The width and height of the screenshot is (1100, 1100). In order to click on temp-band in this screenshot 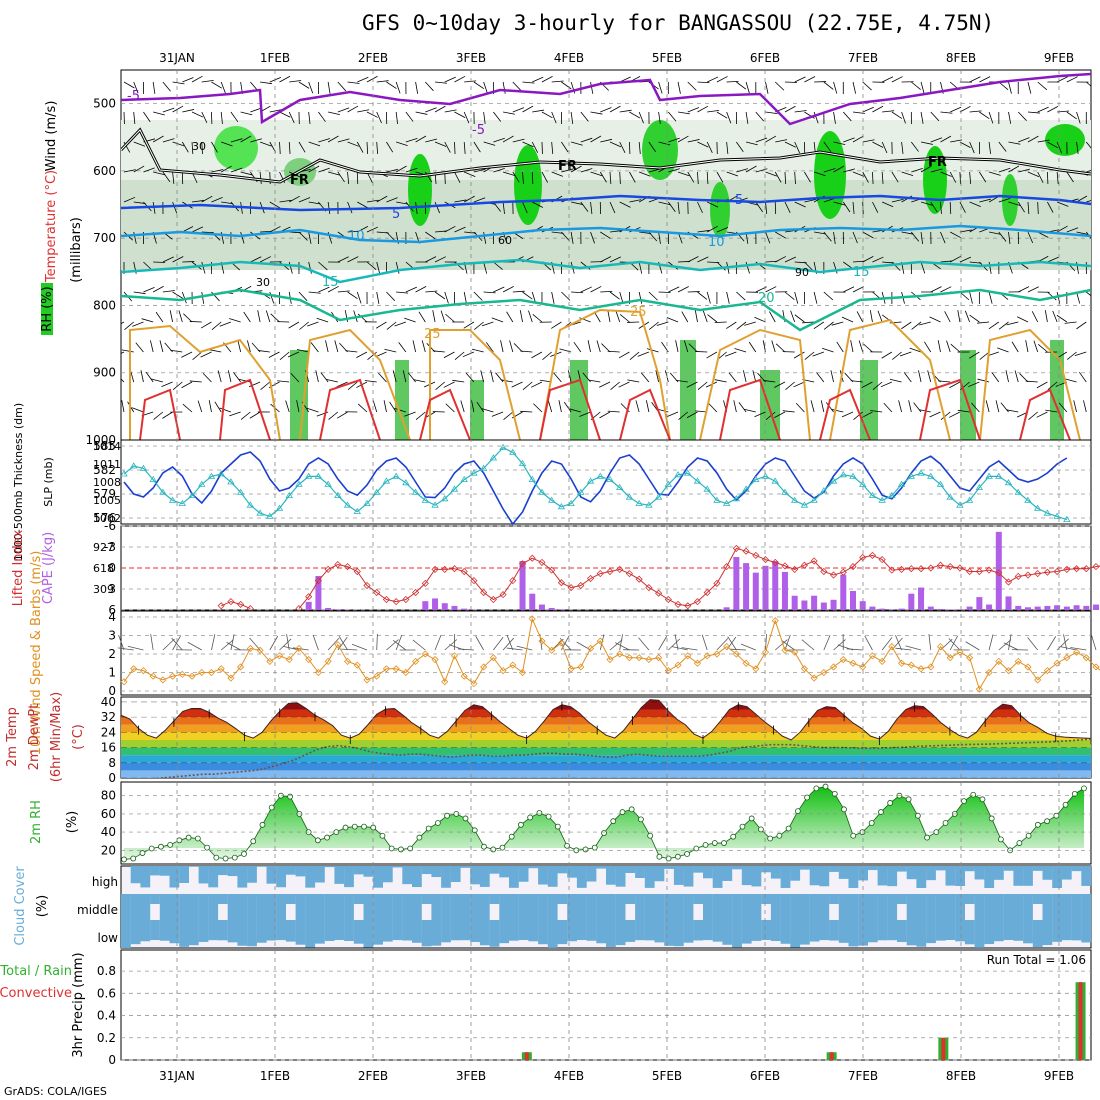, I will do `click(606, 751)`.